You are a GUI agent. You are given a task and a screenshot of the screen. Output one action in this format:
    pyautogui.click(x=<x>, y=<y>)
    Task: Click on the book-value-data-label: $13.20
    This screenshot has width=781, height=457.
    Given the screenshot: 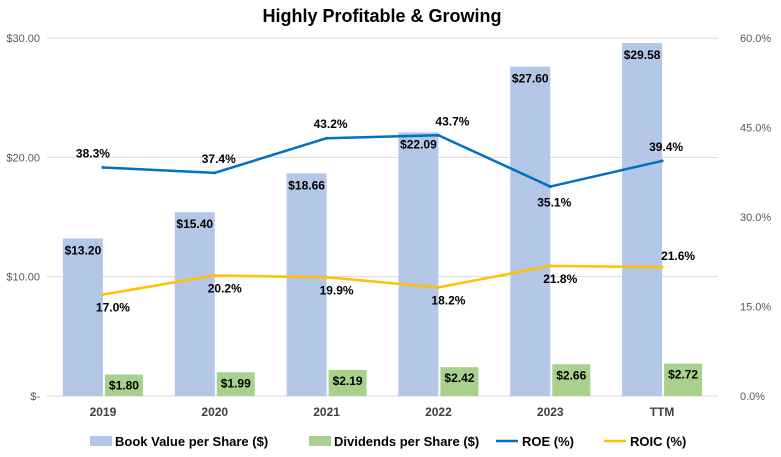 What is the action you would take?
    pyautogui.click(x=83, y=250)
    